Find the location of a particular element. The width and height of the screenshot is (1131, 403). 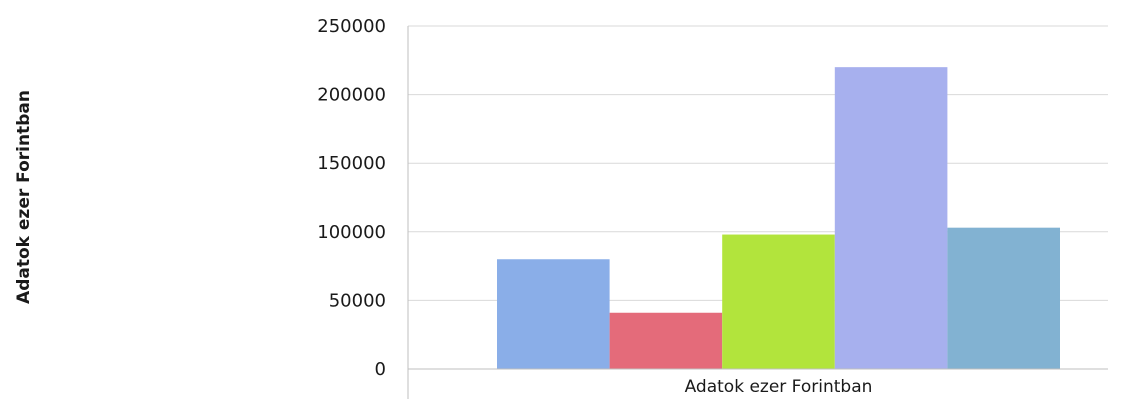

y-tick-label-50000: 50000 is located at coordinates (357, 300).